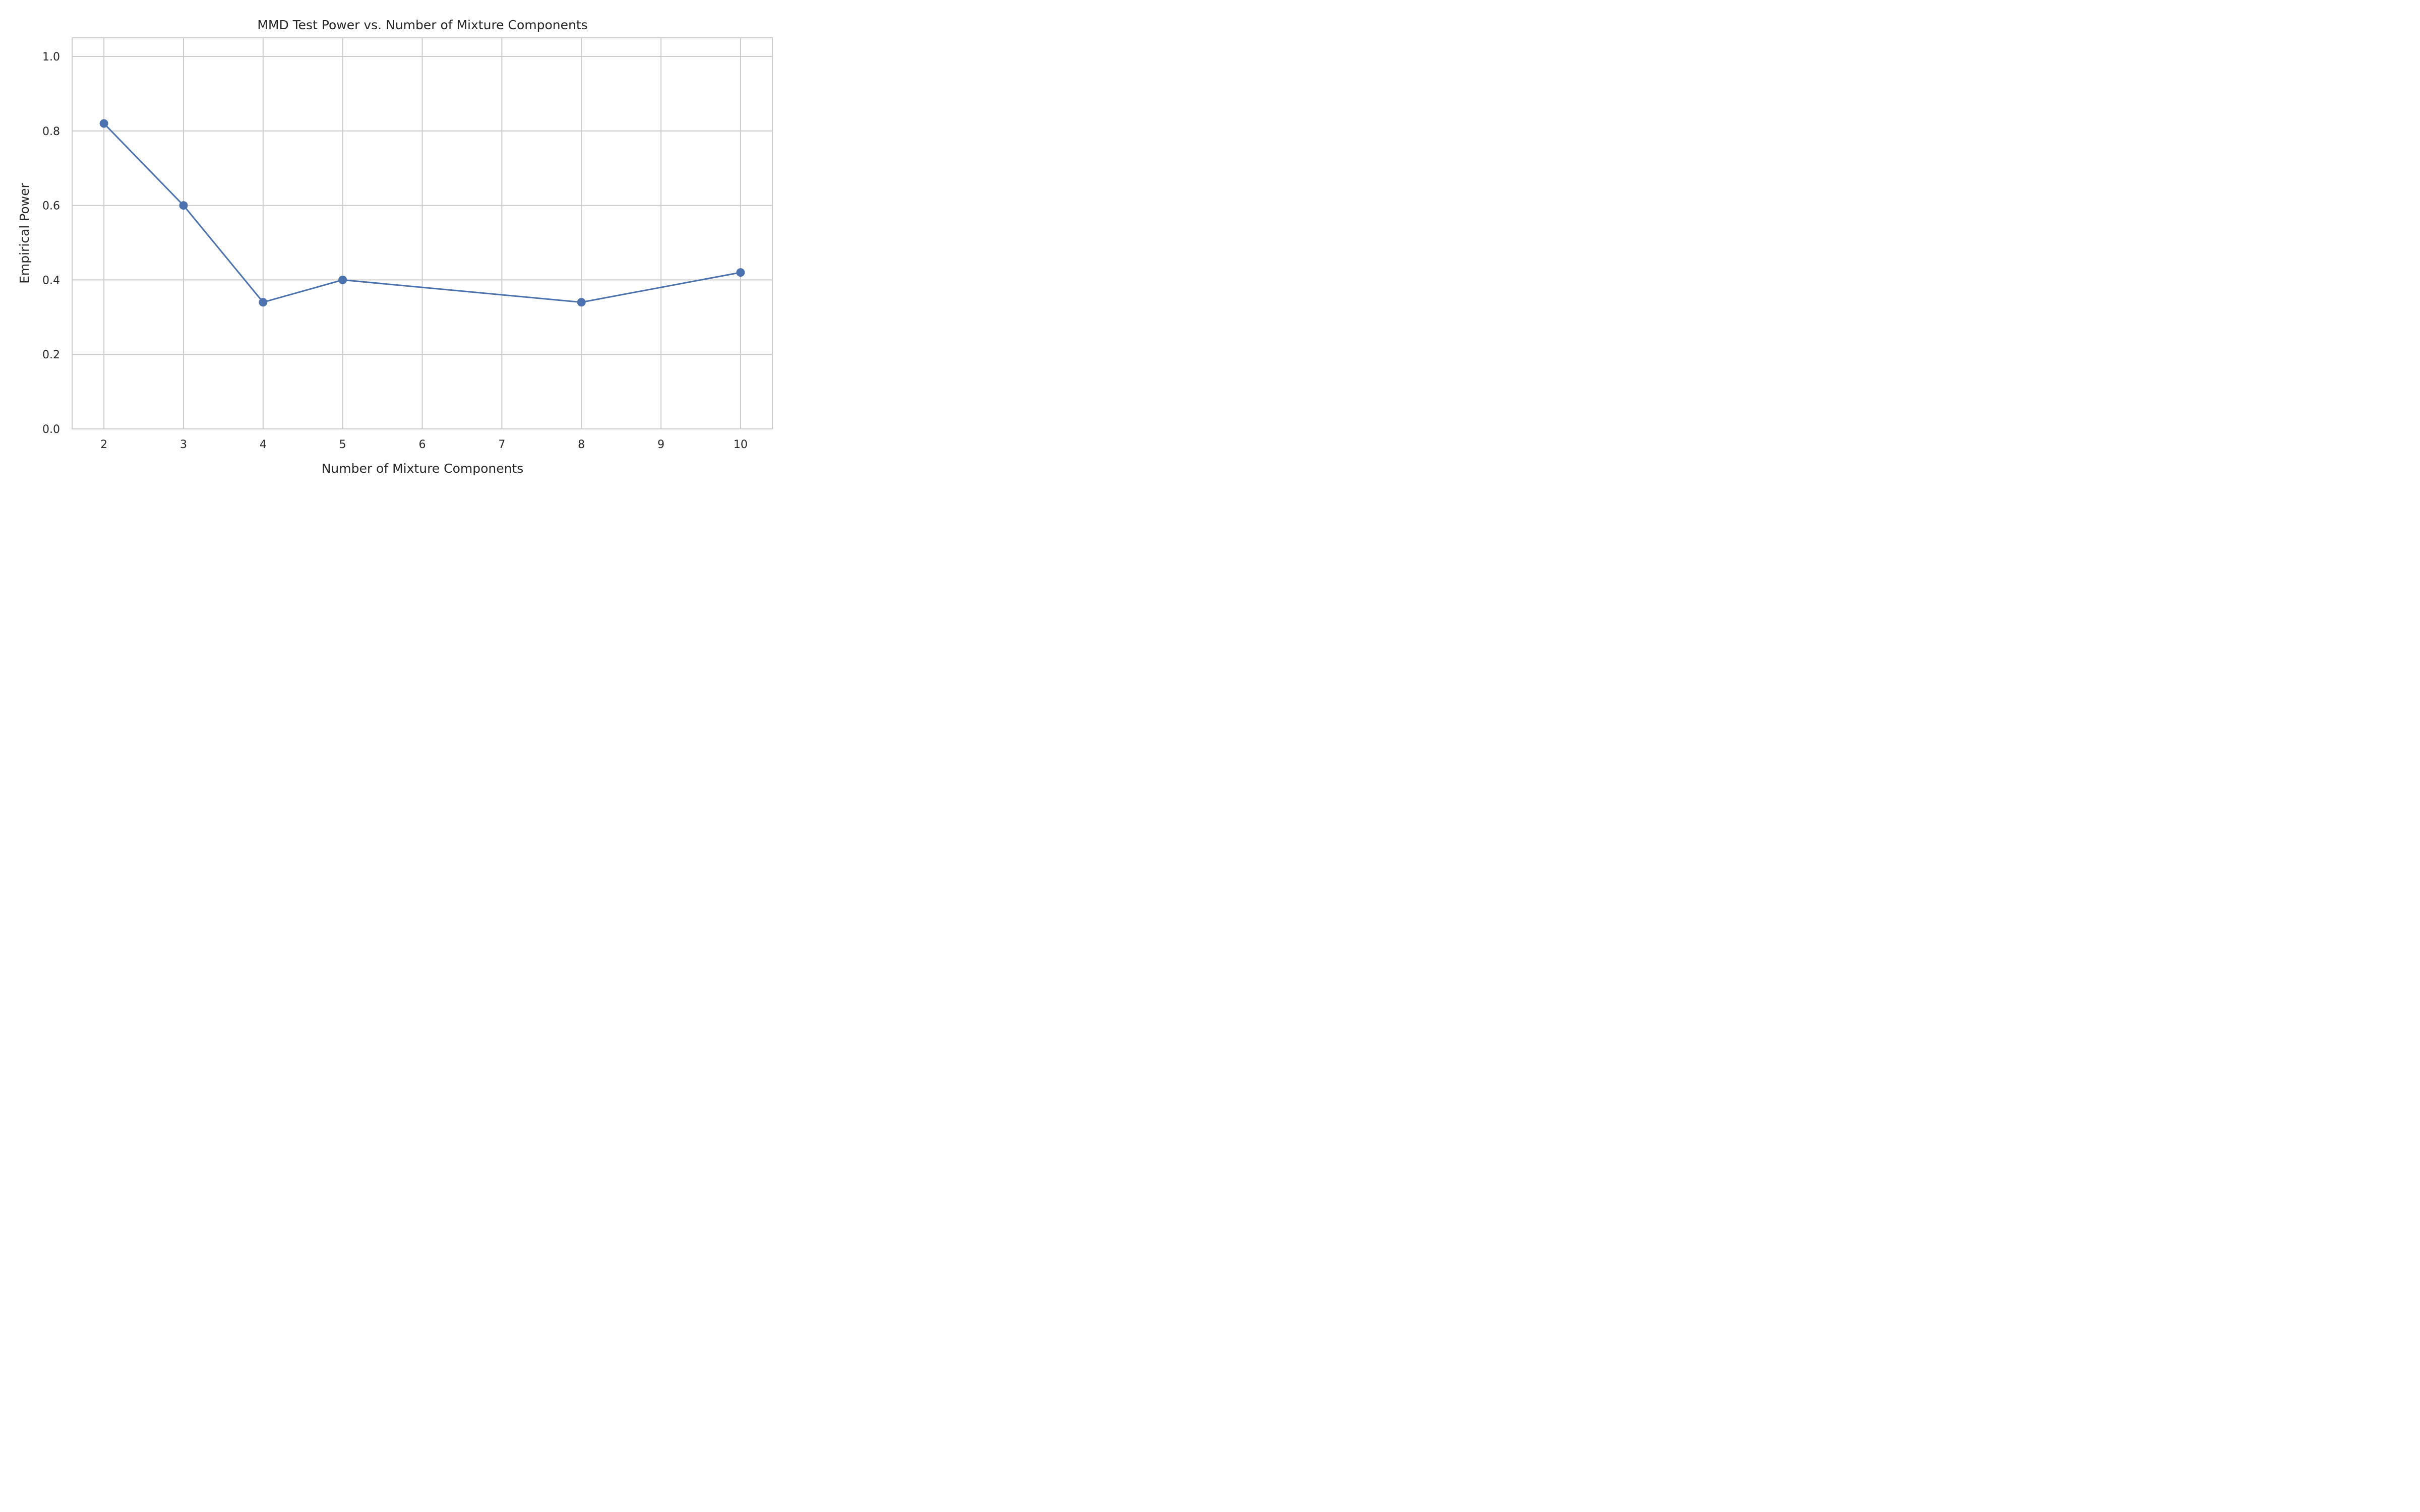 The width and height of the screenshot is (2420, 1512). What do you see at coordinates (660, 444) in the screenshot?
I see `x-tick-label: 9` at bounding box center [660, 444].